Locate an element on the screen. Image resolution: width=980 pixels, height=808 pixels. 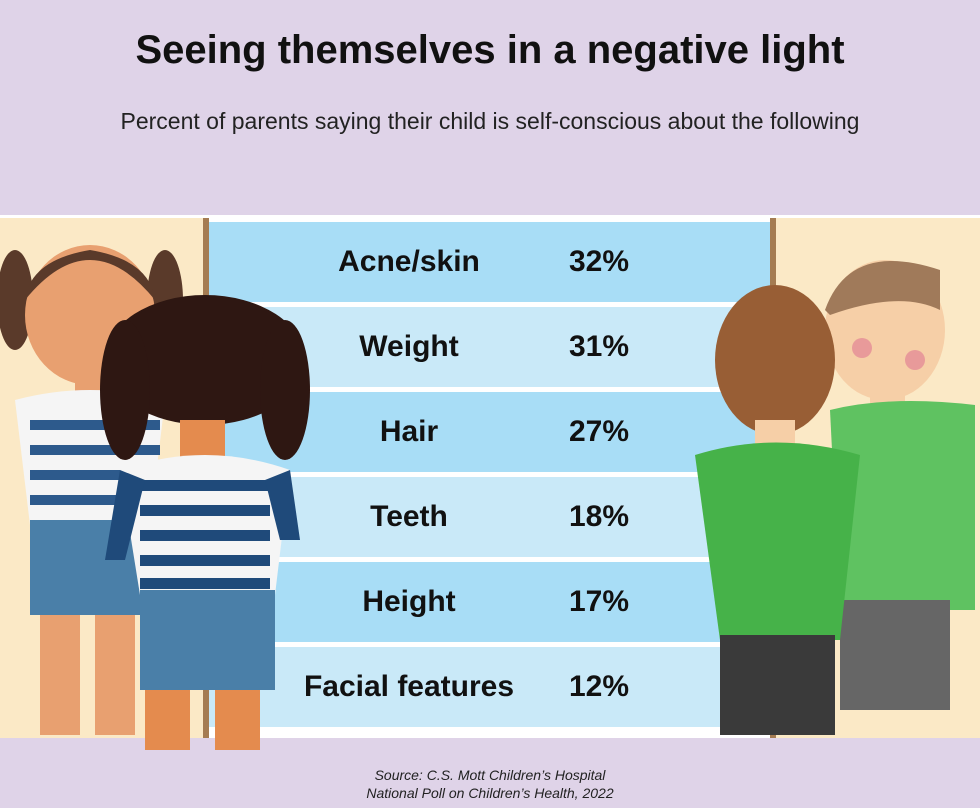
table-row: Acne/skin 32% is located at coordinates (489, 262).